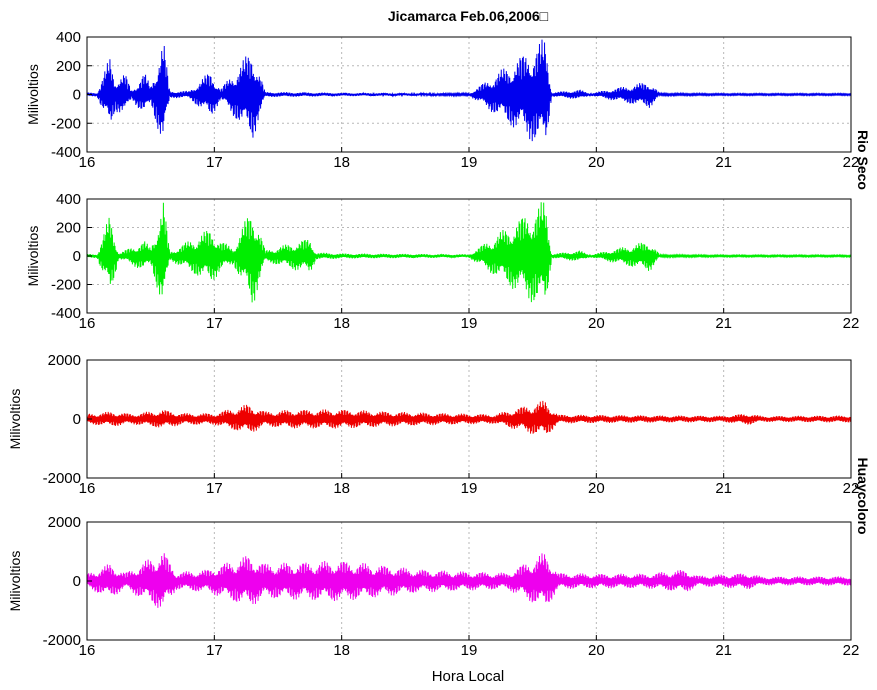  What do you see at coordinates (468, 16) in the screenshot?
I see `figure-title: Jicamarca Feb.06,2006□` at bounding box center [468, 16].